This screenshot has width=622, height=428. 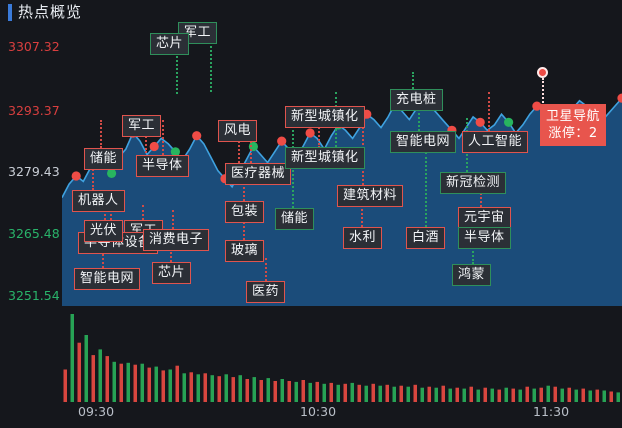 I want to click on hotspot-tag: 元宇宙, so click(x=484, y=218).